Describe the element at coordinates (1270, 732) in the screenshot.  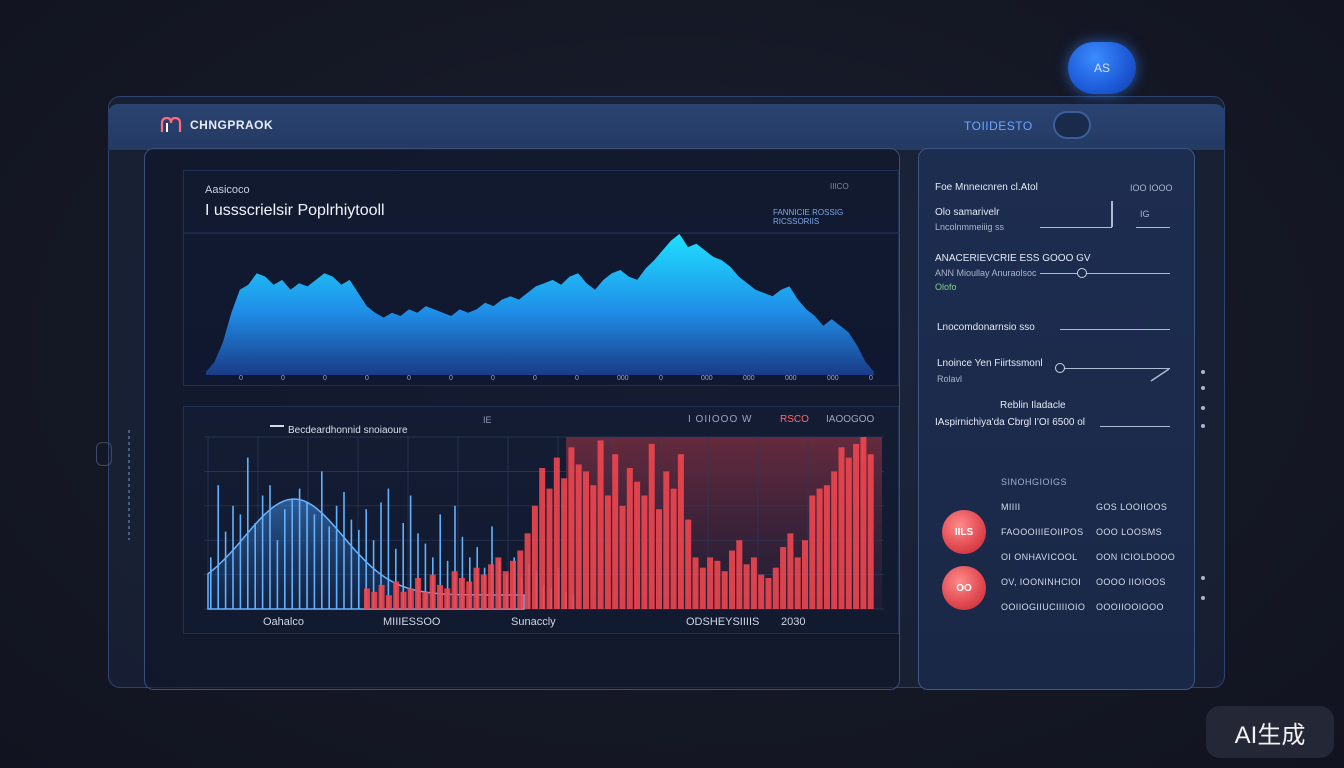
I see `watermark: AI生成` at that location.